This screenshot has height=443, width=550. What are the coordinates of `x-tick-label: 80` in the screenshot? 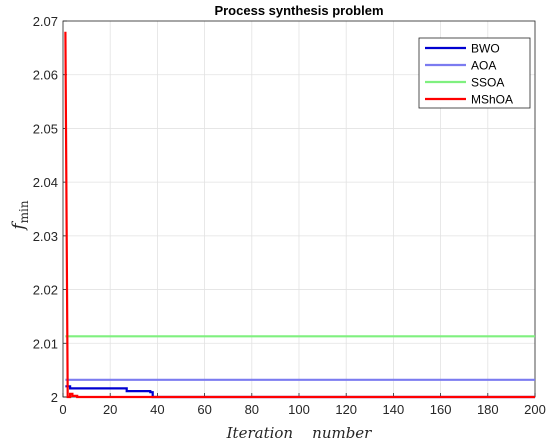 It's located at (252, 409).